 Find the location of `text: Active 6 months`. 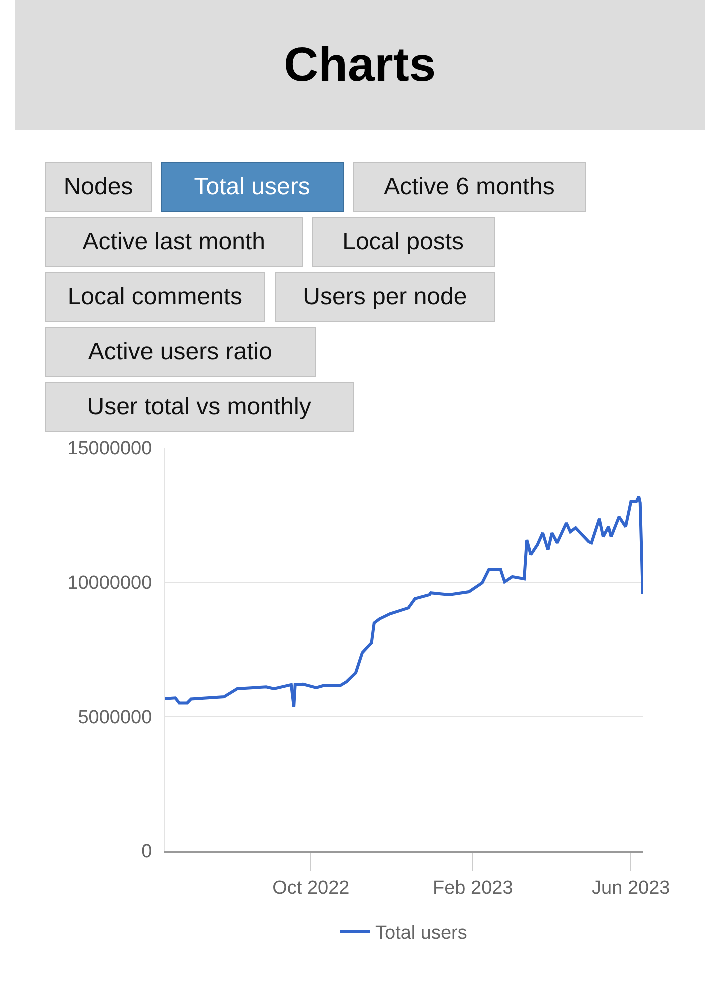

text: Active 6 months is located at coordinates (469, 187).